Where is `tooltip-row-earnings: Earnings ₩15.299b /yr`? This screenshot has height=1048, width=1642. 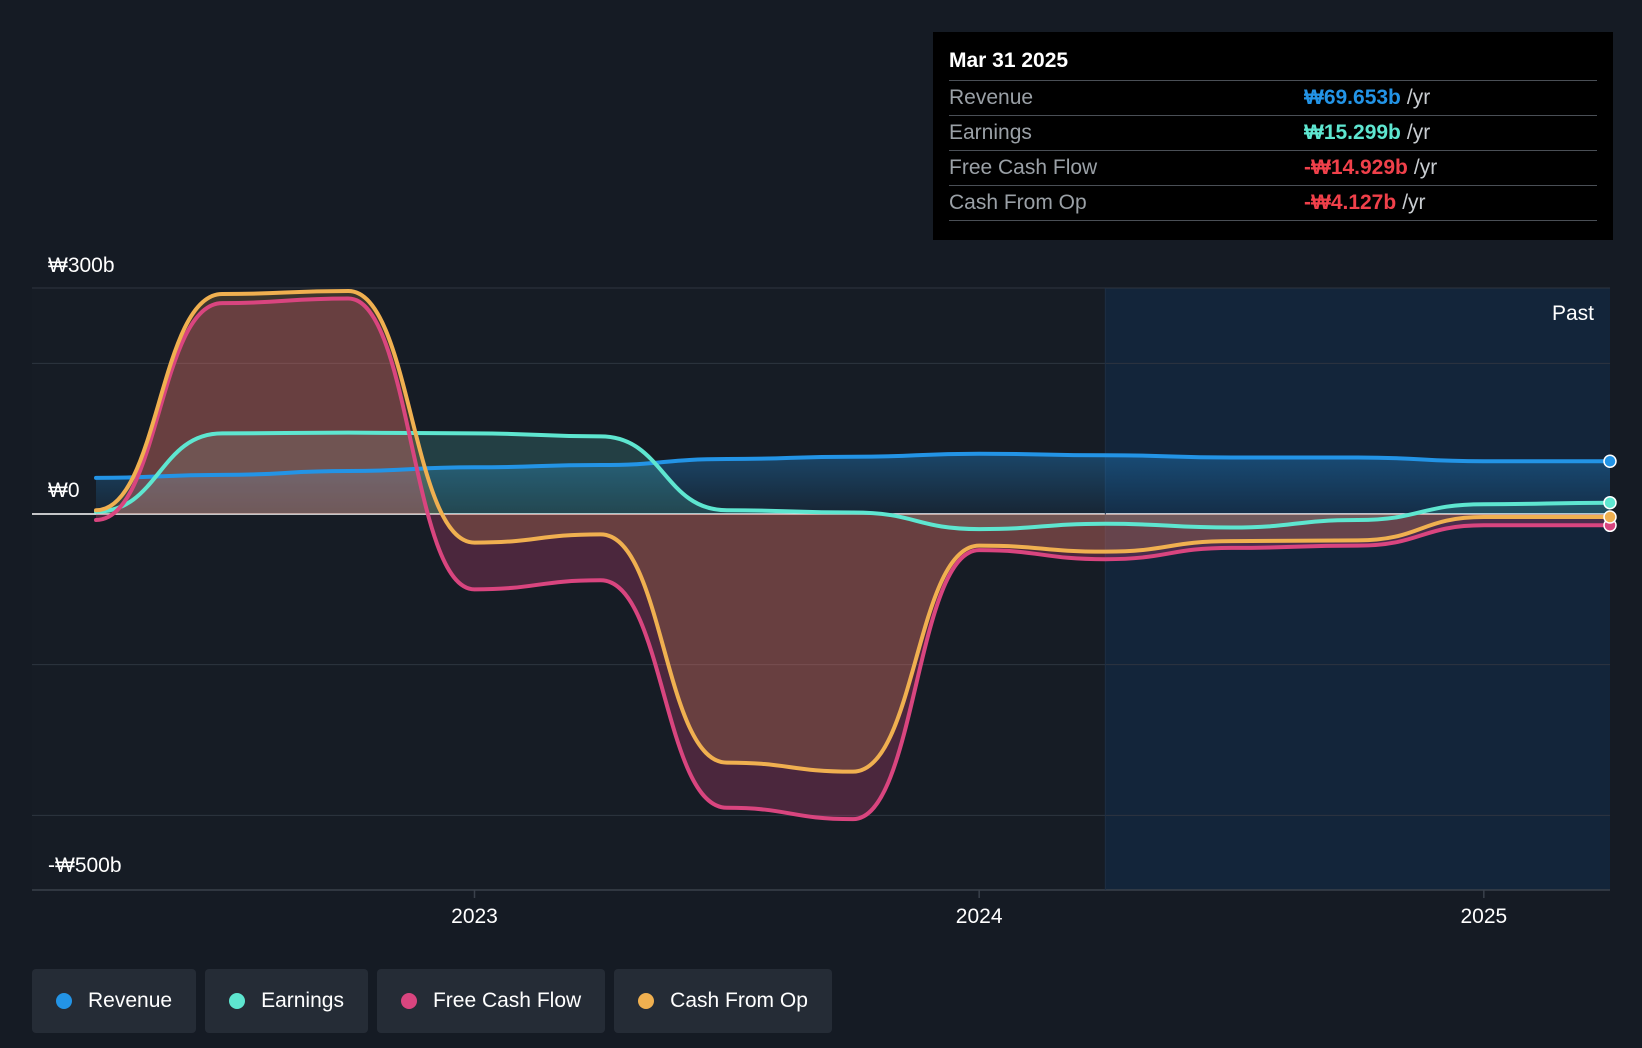
tooltip-row-earnings: Earnings ₩15.299b /yr is located at coordinates (1273, 133).